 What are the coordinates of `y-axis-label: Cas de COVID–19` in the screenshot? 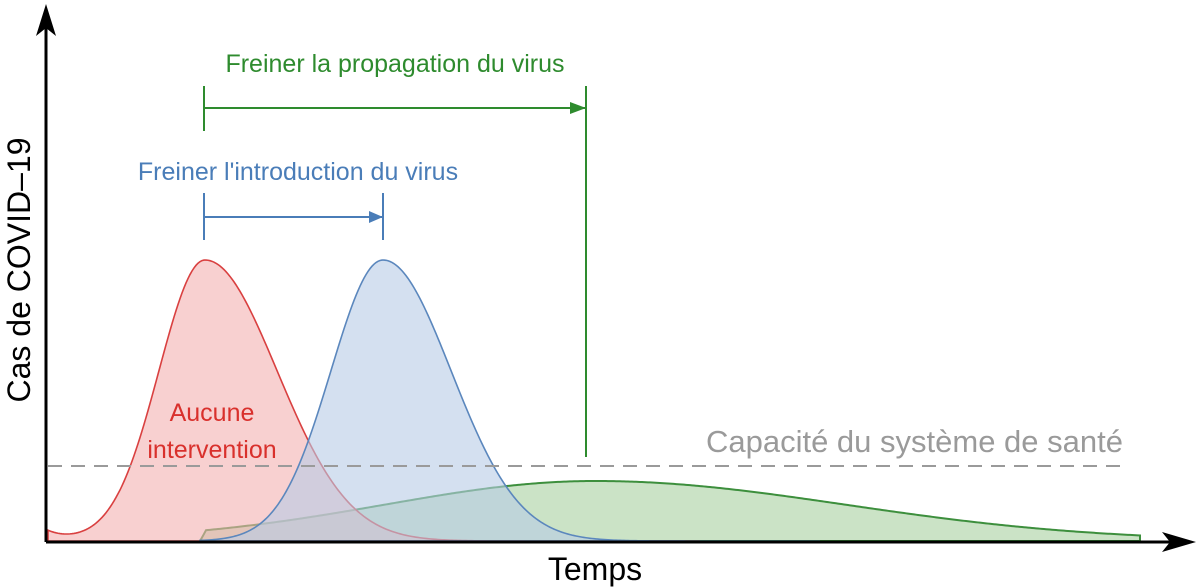 It's located at (19, 269).